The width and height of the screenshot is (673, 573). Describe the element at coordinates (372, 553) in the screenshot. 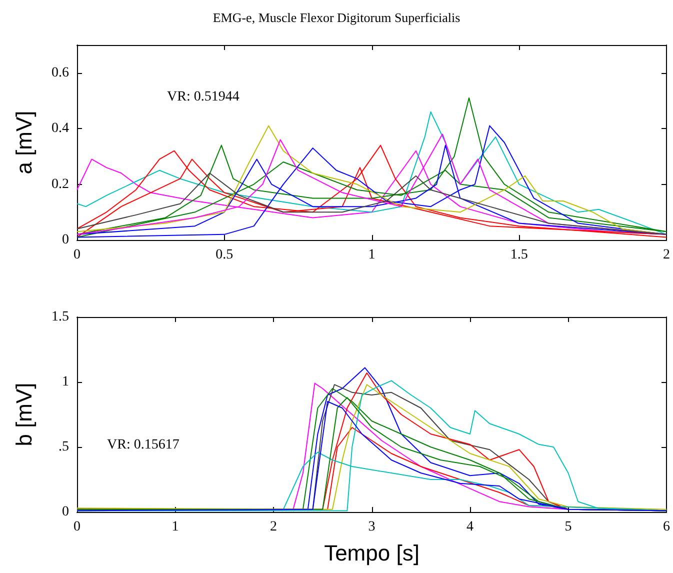

I see `x-axis-title: Tempo [s]` at that location.